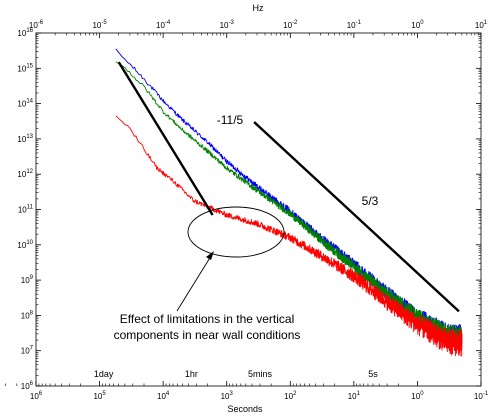 Image resolution: width=488 pixels, height=416 pixels. Describe the element at coordinates (245, 409) in the screenshot. I see `bottom-axis-title: Seconds` at that location.